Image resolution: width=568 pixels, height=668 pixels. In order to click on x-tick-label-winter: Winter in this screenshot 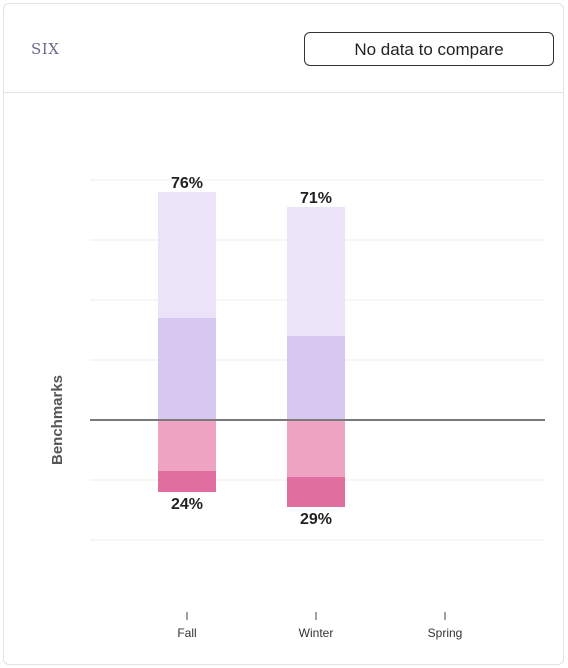, I will do `click(316, 633)`.